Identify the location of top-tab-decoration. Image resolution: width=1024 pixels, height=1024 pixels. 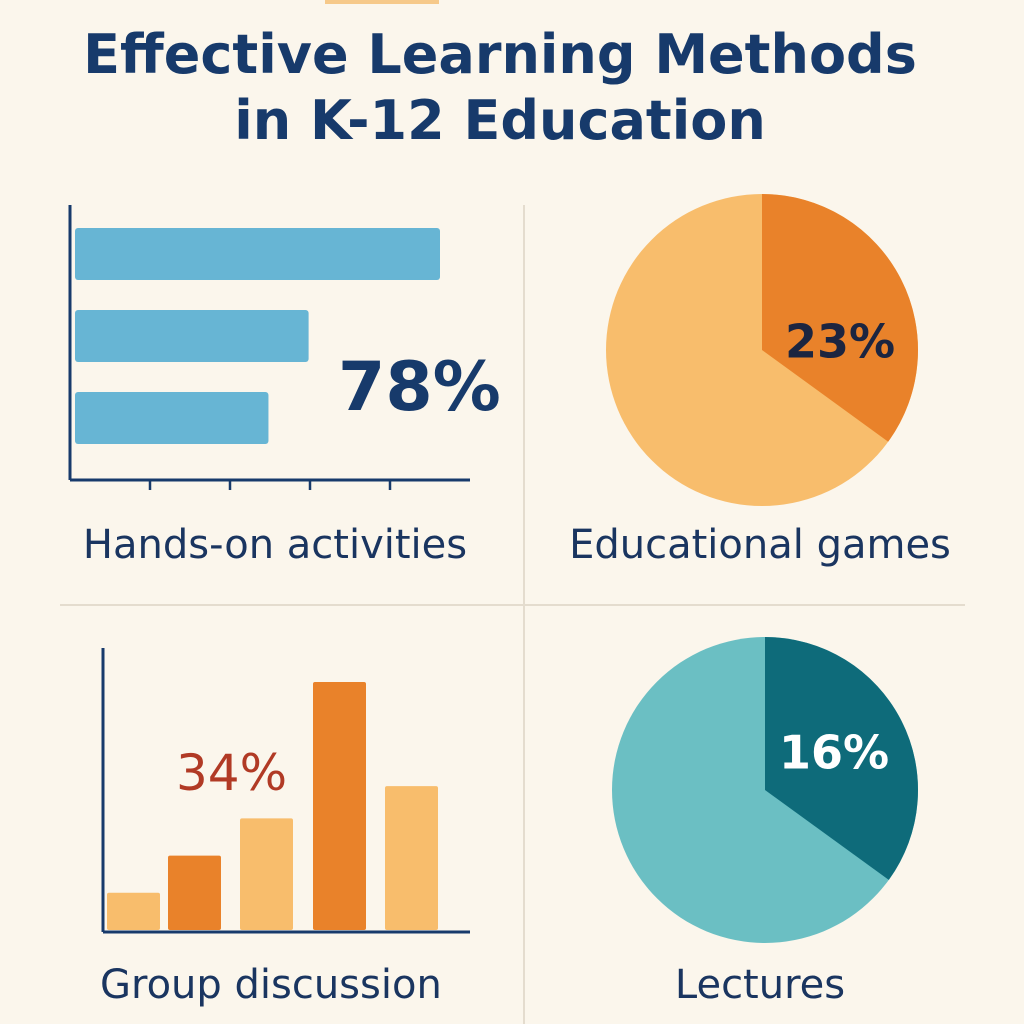
(382, 2).